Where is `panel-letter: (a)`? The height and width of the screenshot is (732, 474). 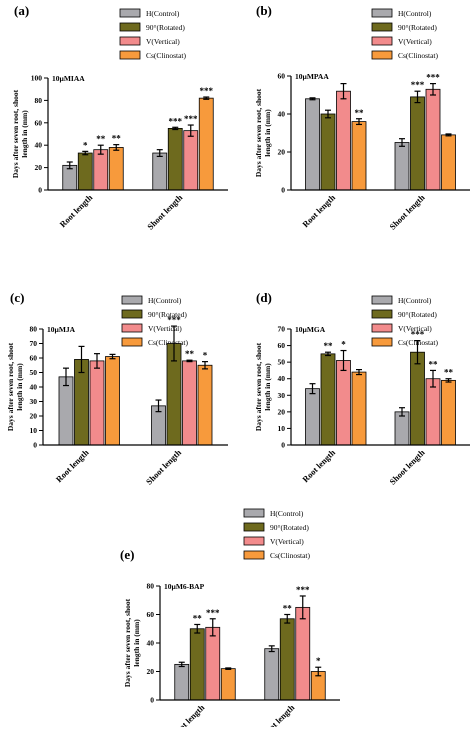
panel-letter: (a) is located at coordinates (21, 10).